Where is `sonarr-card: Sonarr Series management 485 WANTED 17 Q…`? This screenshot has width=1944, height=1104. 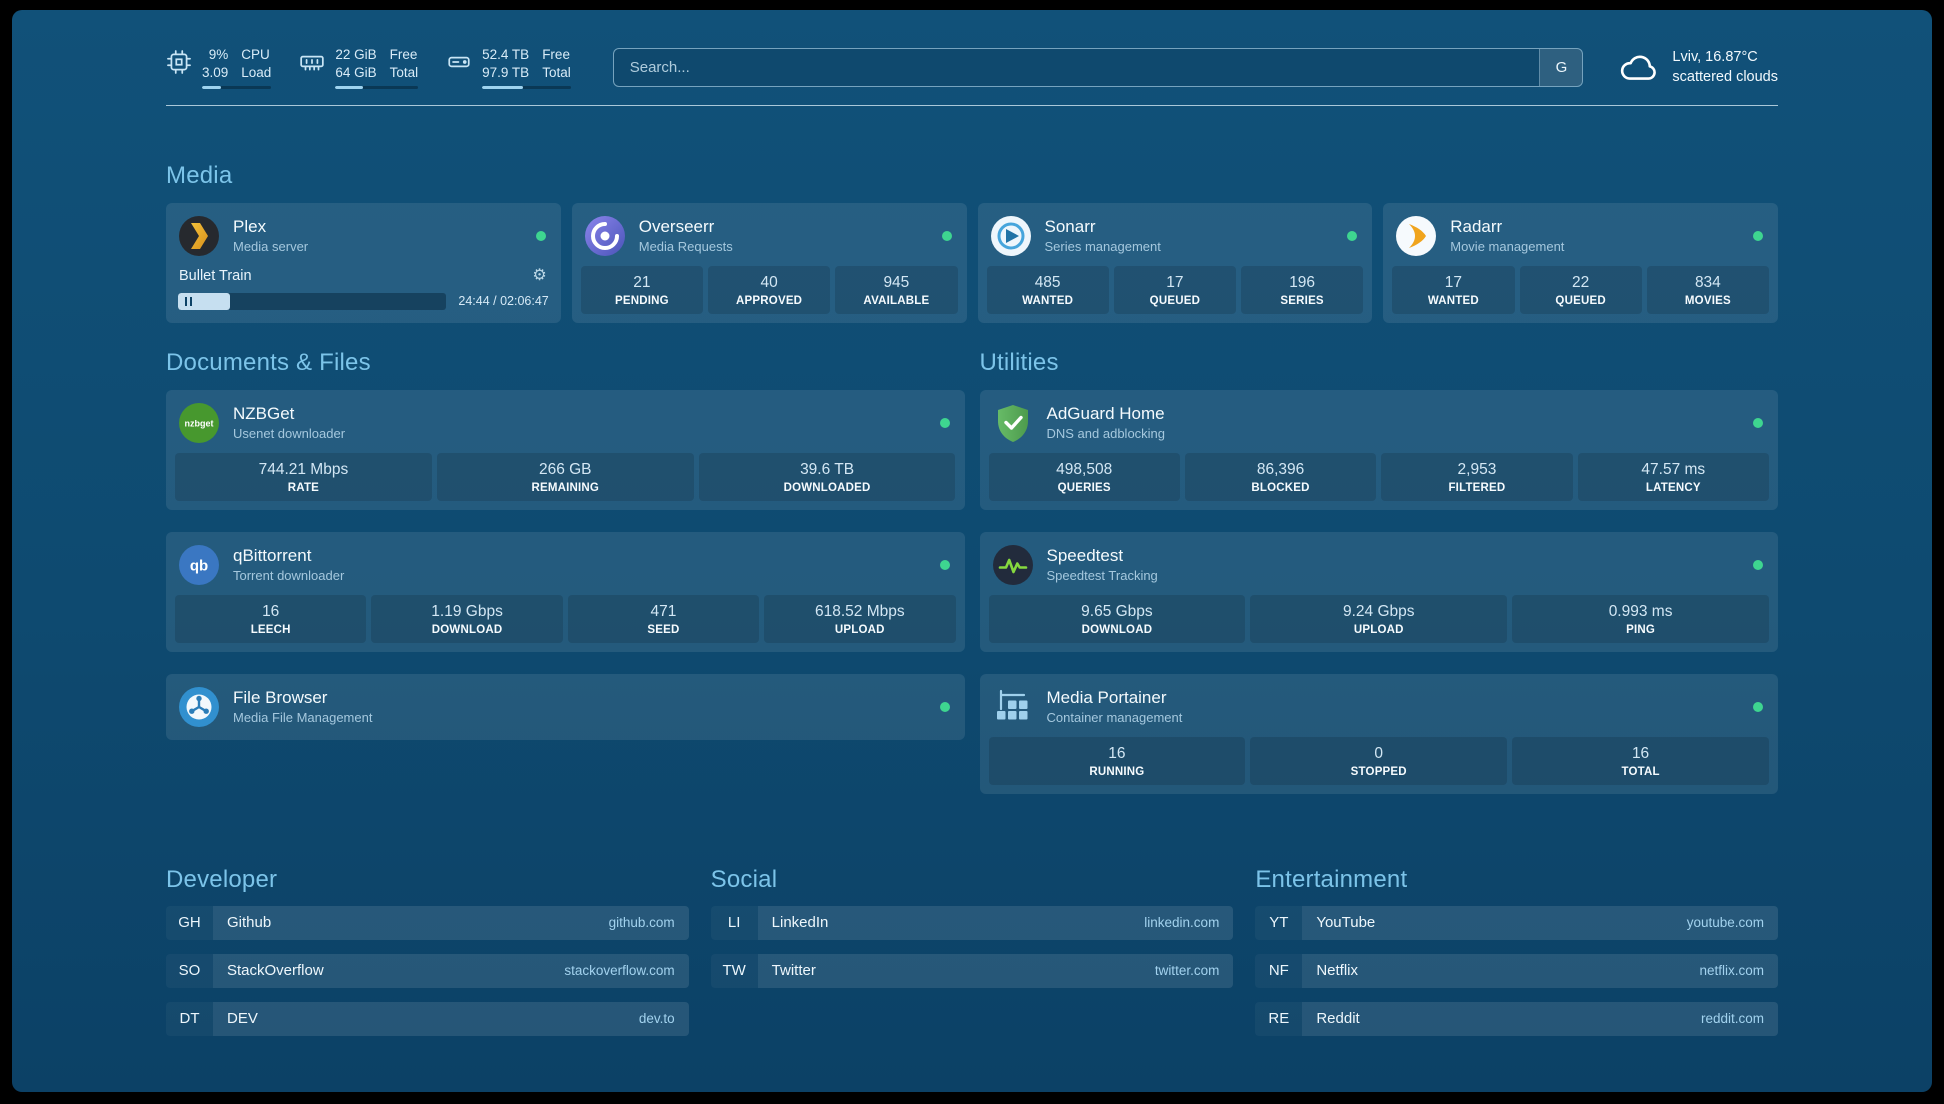
sonarr-card: Sonarr Series management 485 WANTED 17 Q… is located at coordinates (1175, 262).